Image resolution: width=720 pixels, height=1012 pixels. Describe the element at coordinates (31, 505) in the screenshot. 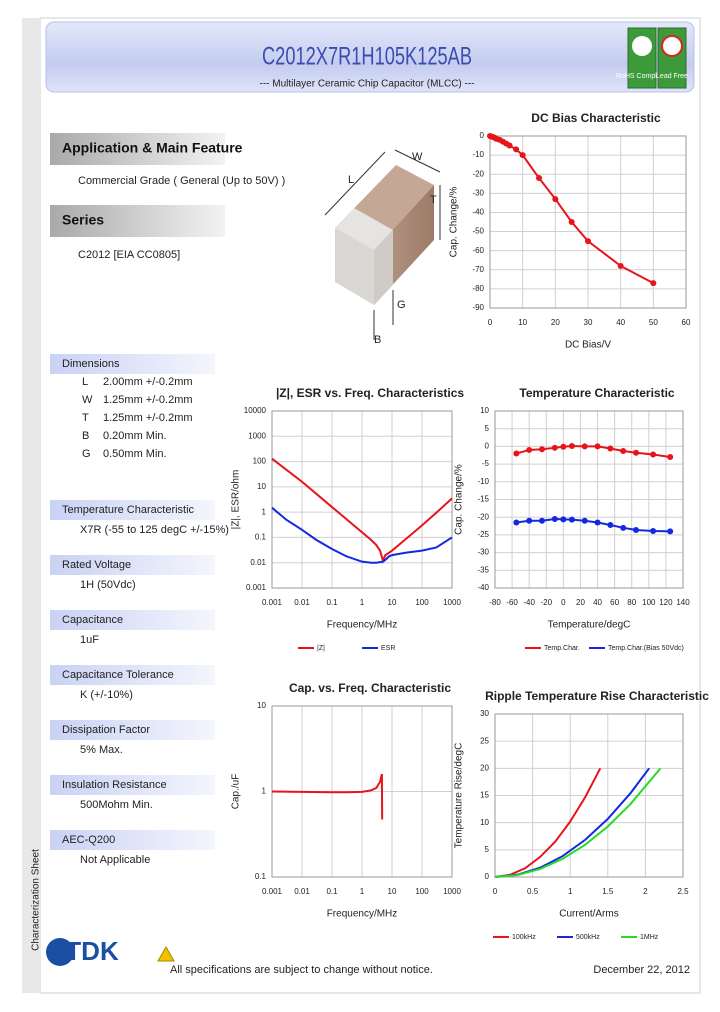

I see `side-strip` at that location.